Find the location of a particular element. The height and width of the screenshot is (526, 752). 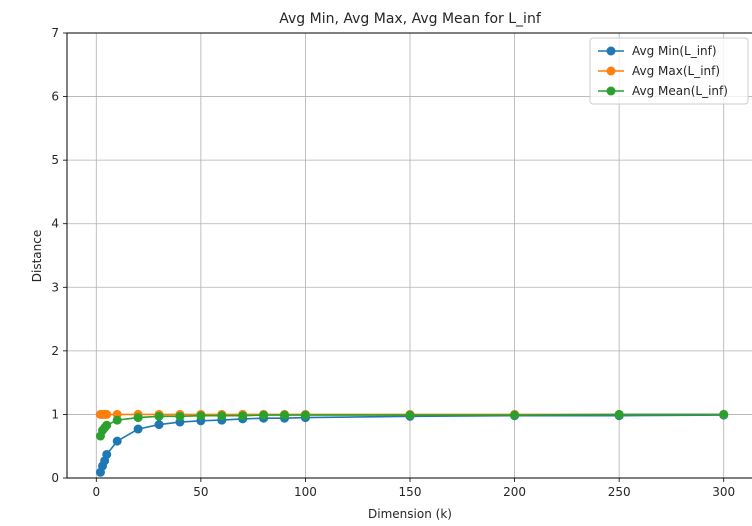

legend-label: Avg Mean(L_inf) is located at coordinates (680, 91).